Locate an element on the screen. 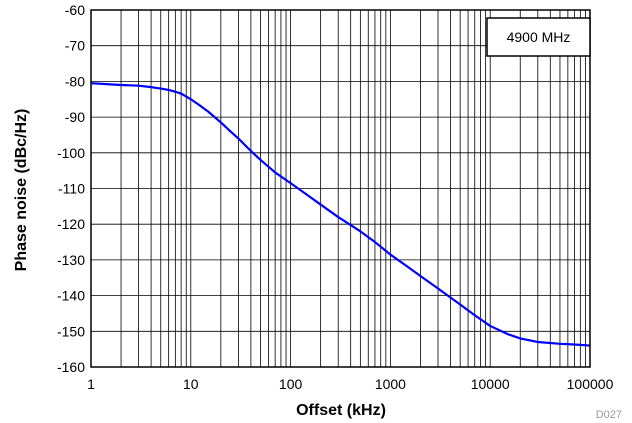 This screenshot has width=632, height=423. y-tick-label: -120 is located at coordinates (71, 224).